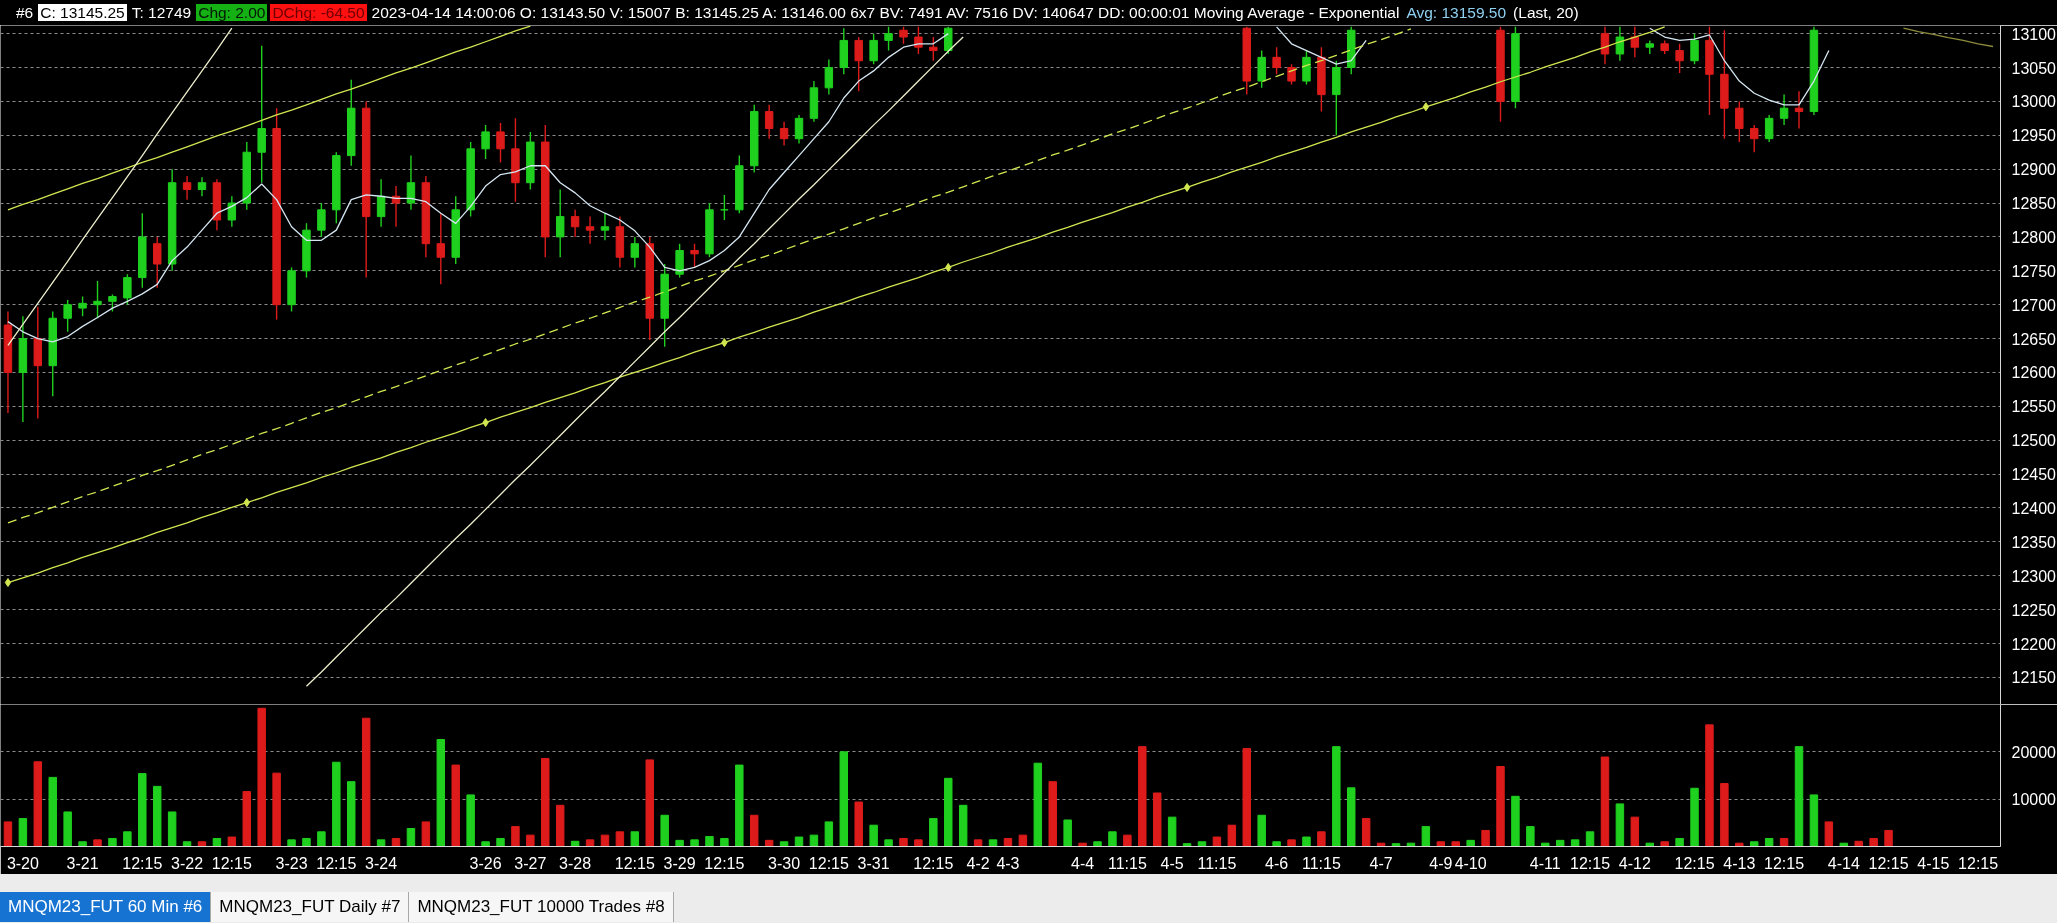 The image size is (2057, 923). What do you see at coordinates (978, 863) in the screenshot?
I see `x-tick-label: 4-2` at bounding box center [978, 863].